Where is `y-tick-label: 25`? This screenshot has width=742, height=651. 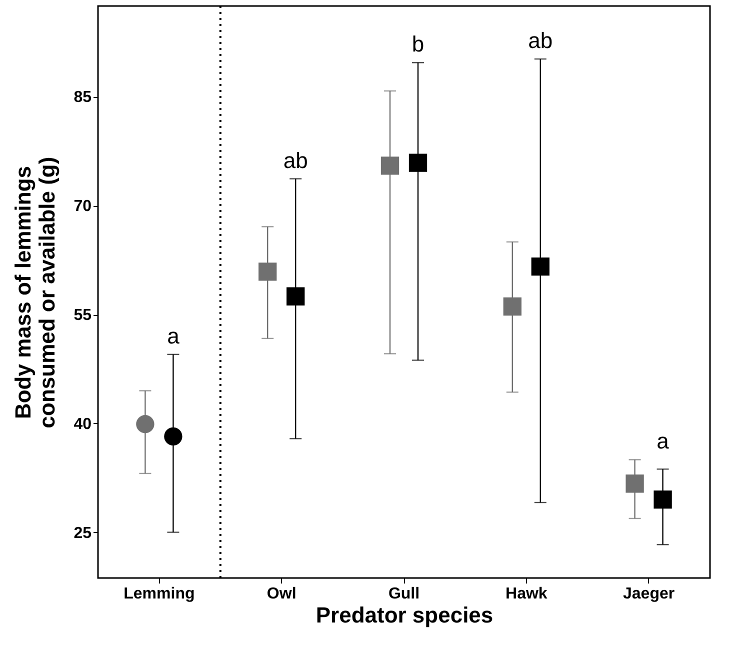 y-tick-label: 25 is located at coordinates (83, 533).